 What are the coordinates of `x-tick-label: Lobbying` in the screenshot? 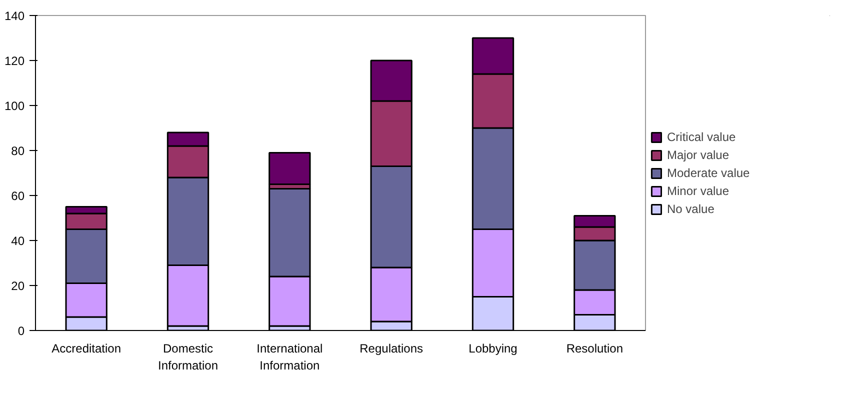 It's located at (493, 349).